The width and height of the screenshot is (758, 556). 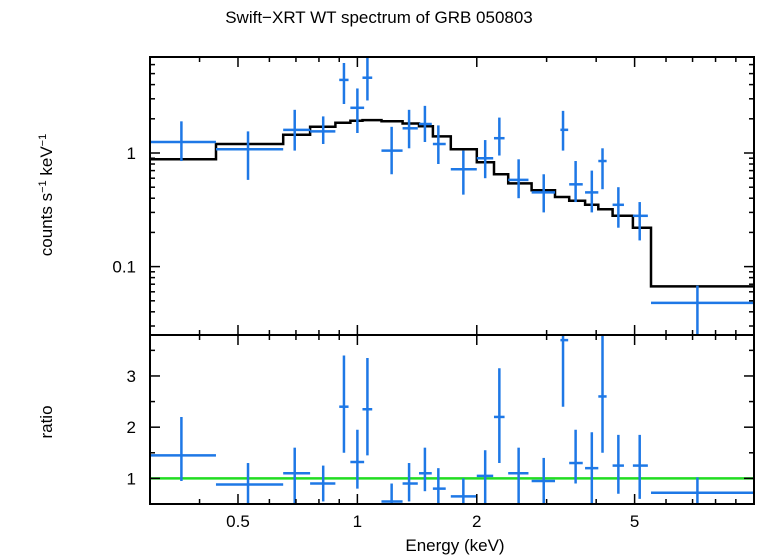 I want to click on x-tick-label: 0.5, so click(x=238, y=521).